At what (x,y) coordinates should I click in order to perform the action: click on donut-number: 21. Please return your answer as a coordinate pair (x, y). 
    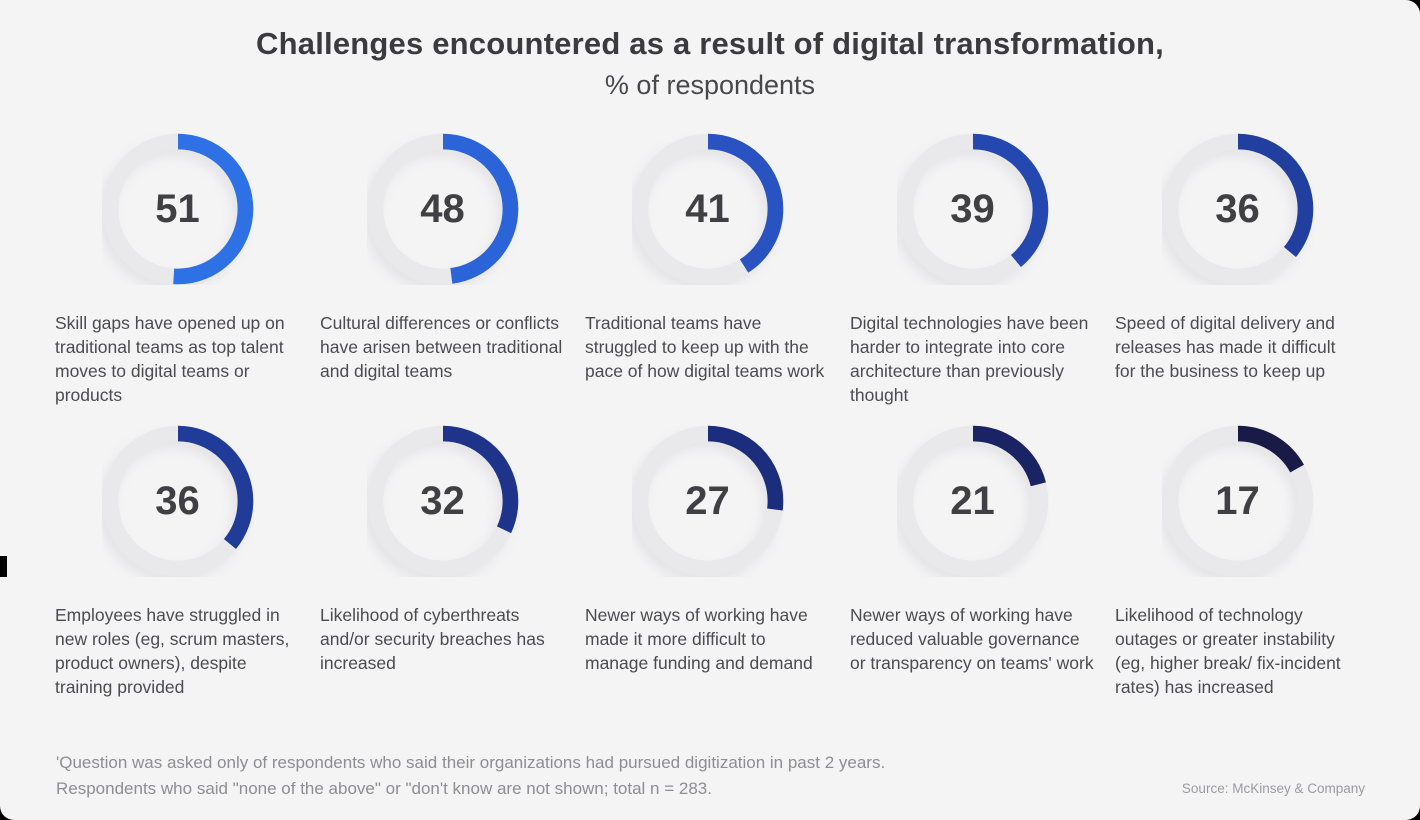
    Looking at the image, I should click on (972, 500).